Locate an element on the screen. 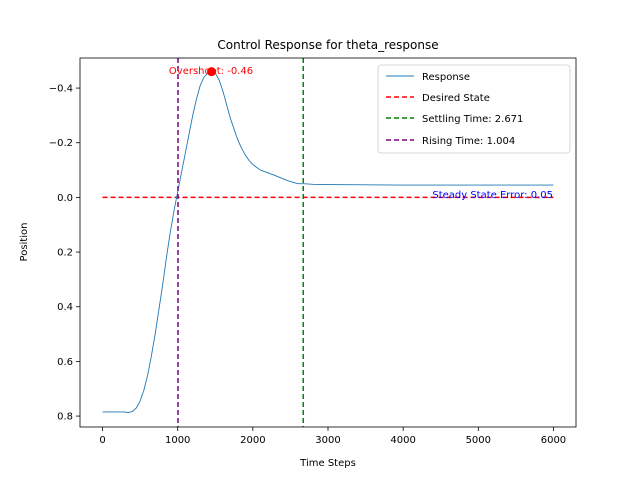 The height and width of the screenshot is (480, 640). x-tick-label: 5000 is located at coordinates (478, 440).